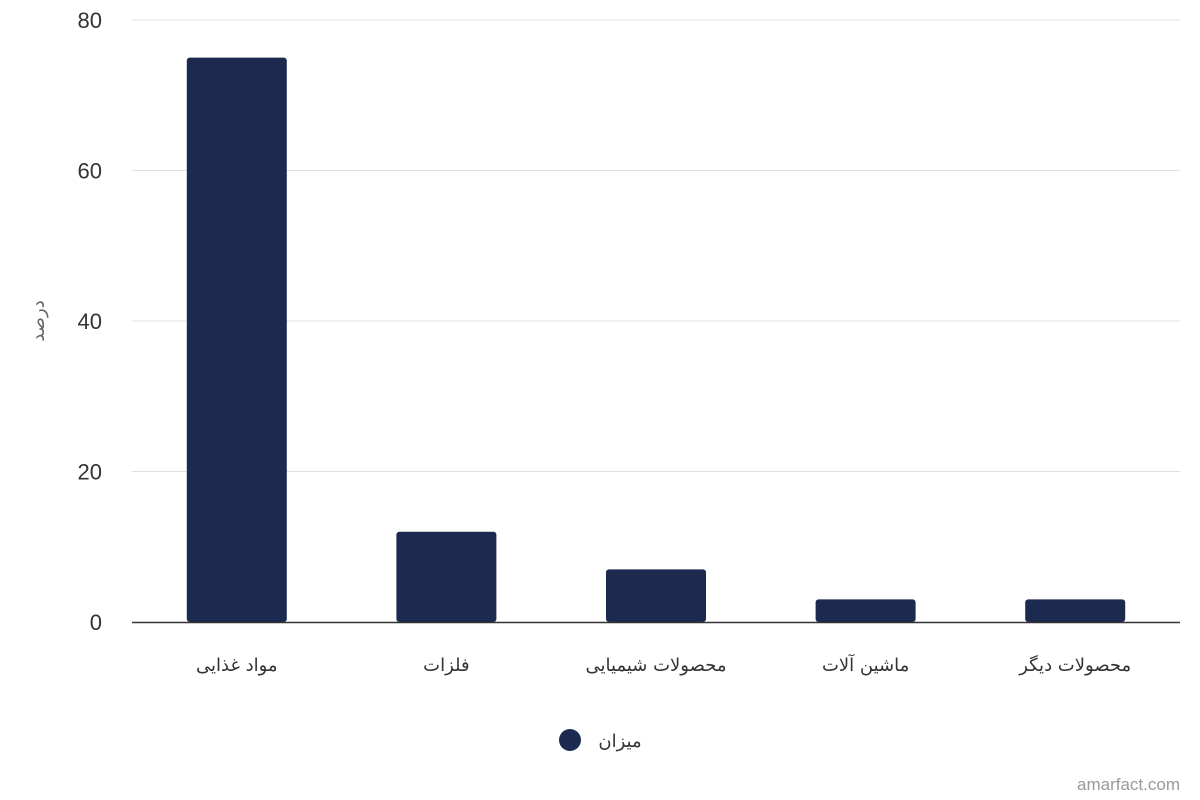 The image size is (1200, 800). I want to click on x-category-label: مواد غذایی, so click(237, 665).